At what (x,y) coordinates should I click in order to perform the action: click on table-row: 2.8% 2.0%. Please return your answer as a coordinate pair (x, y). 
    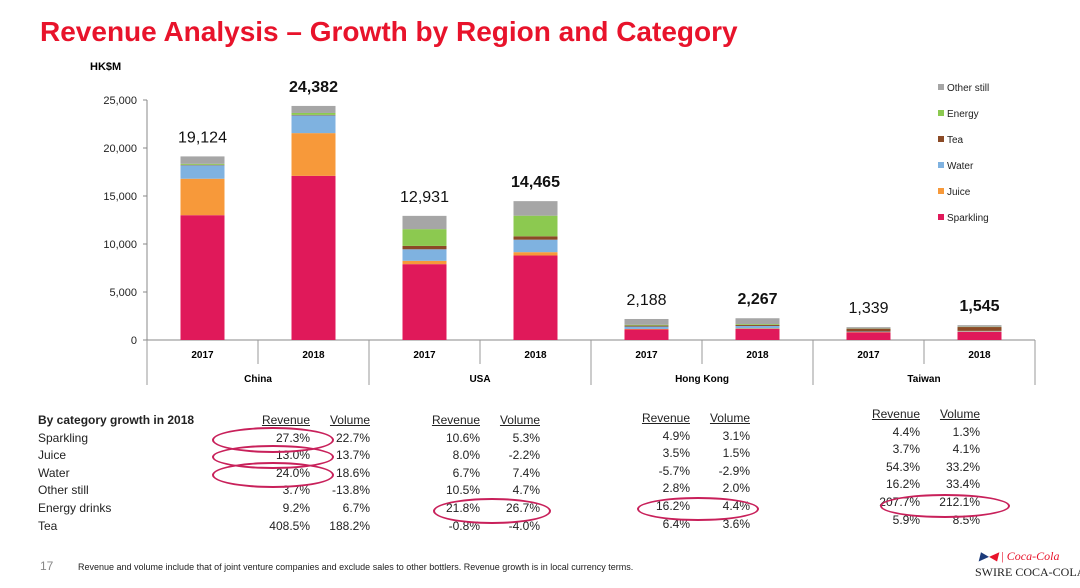
    Looking at the image, I should click on (670, 489).